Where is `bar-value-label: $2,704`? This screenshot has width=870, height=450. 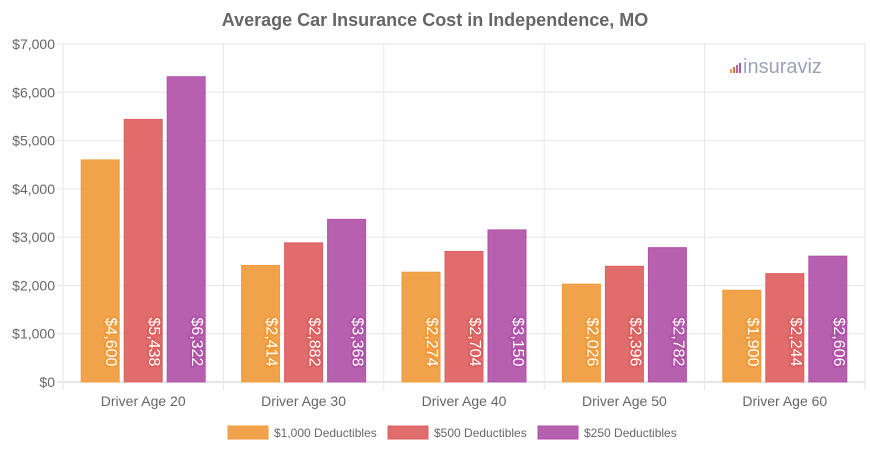
bar-value-label: $2,704 is located at coordinates (474, 342).